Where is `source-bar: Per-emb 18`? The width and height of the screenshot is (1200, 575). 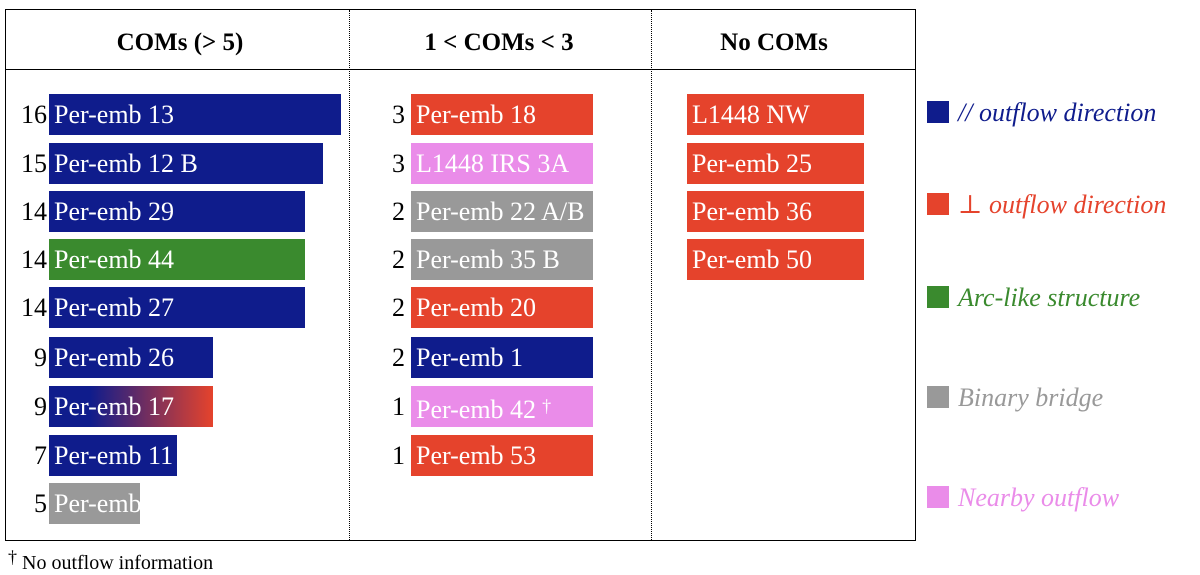 source-bar: Per-emb 18 is located at coordinates (502, 114).